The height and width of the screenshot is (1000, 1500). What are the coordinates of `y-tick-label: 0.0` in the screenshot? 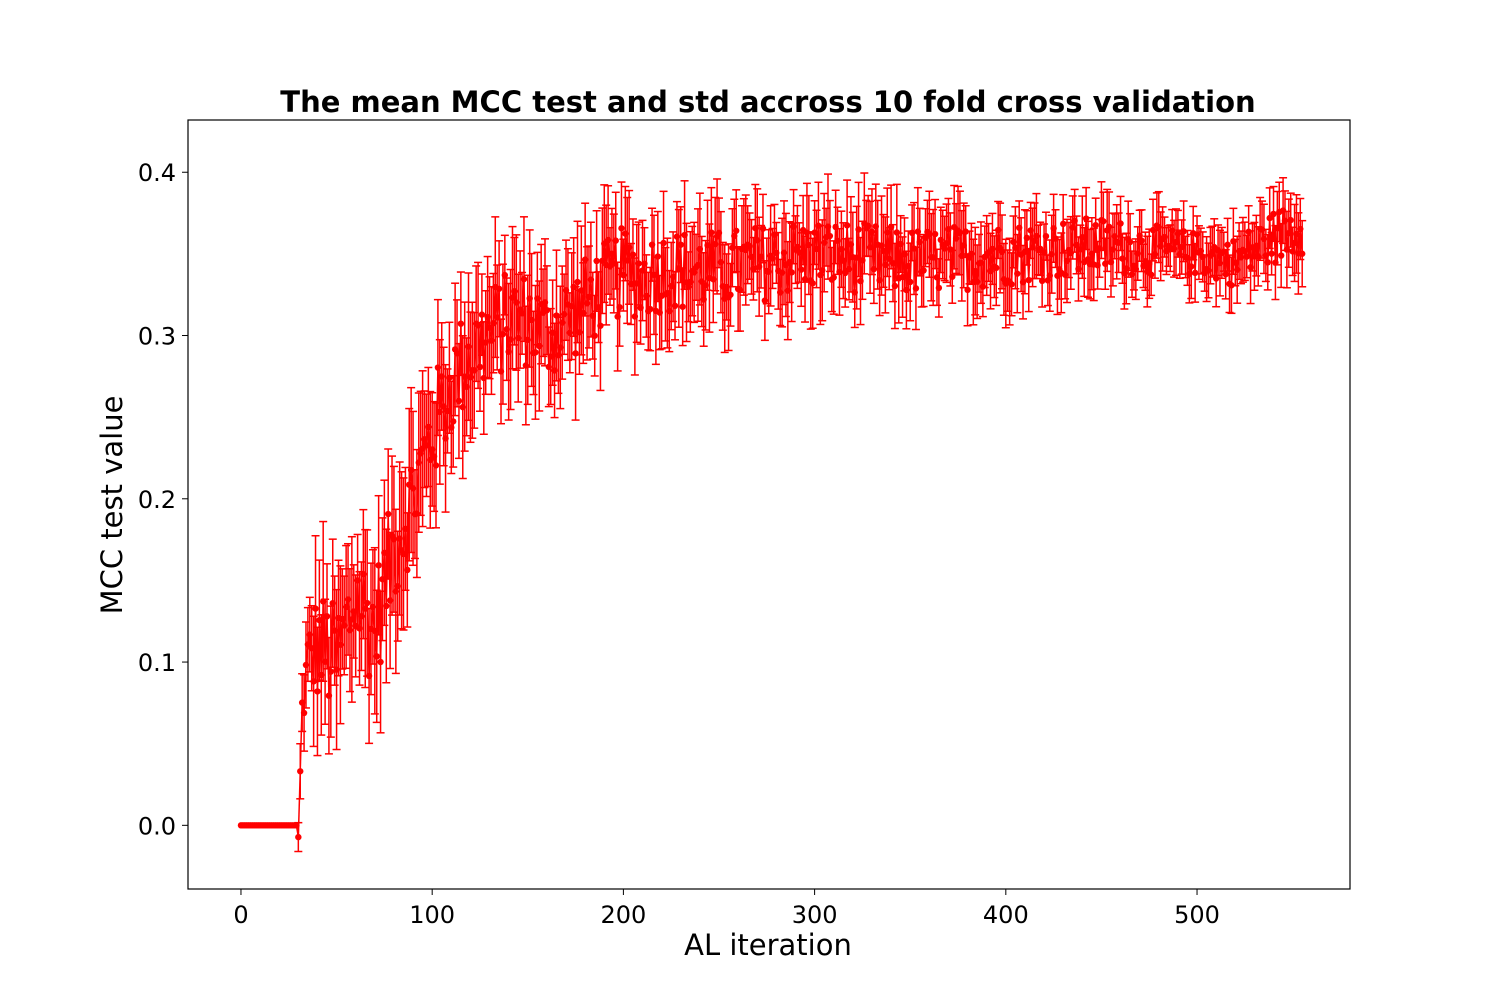 It's located at (157, 826).